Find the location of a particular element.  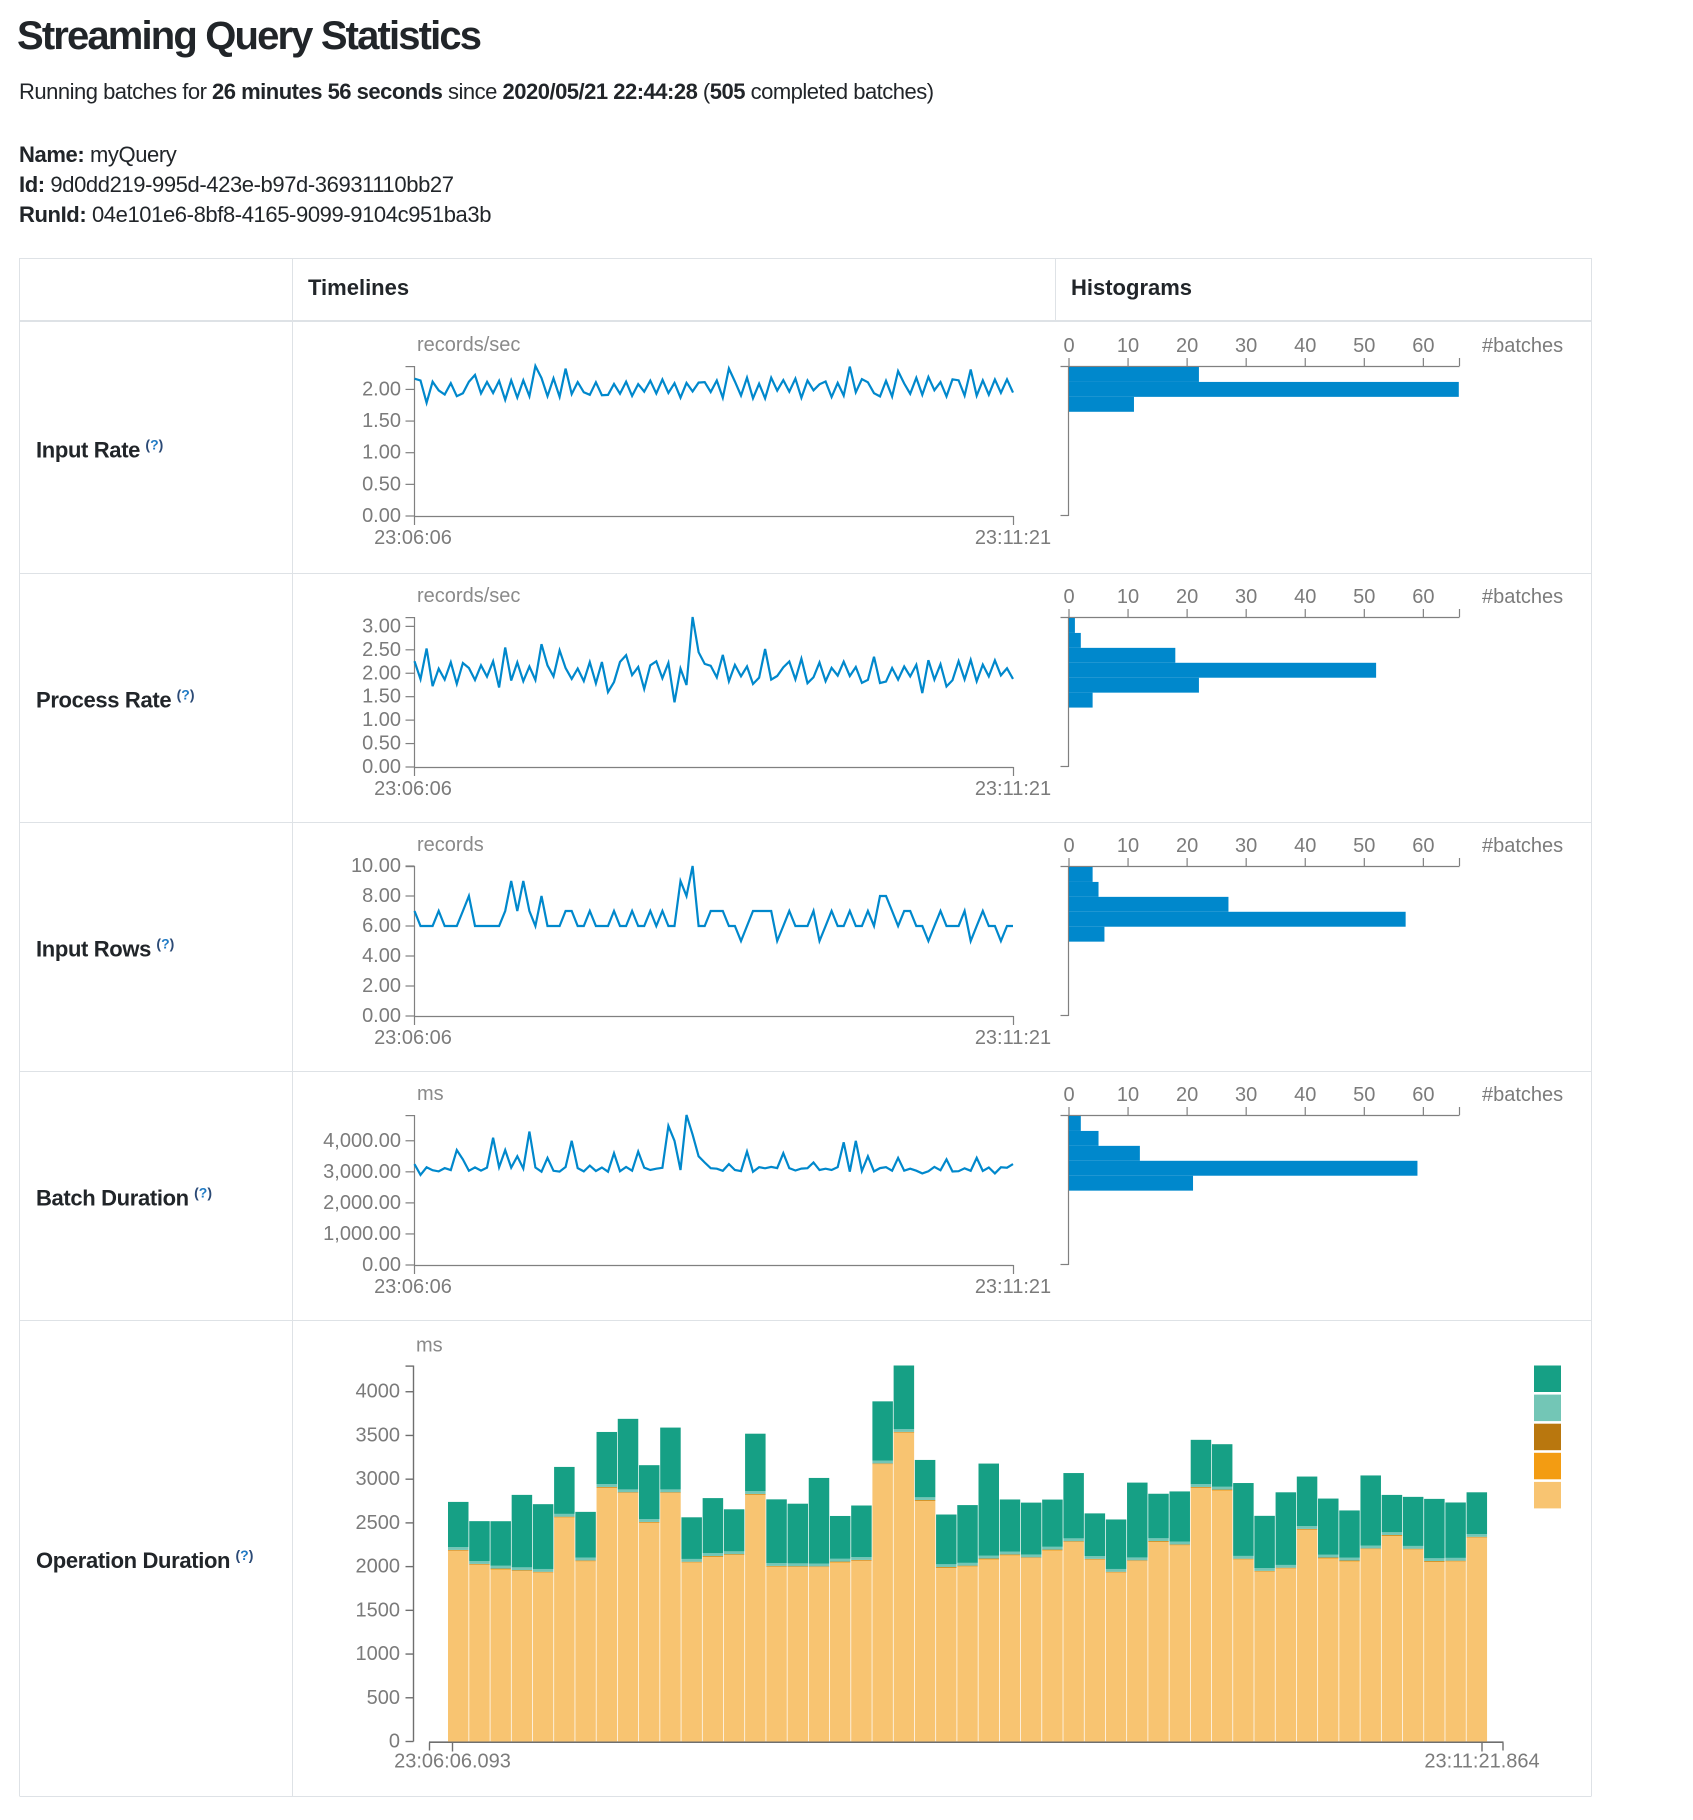

svg-text: Input Rate is located at coordinates (88, 450).